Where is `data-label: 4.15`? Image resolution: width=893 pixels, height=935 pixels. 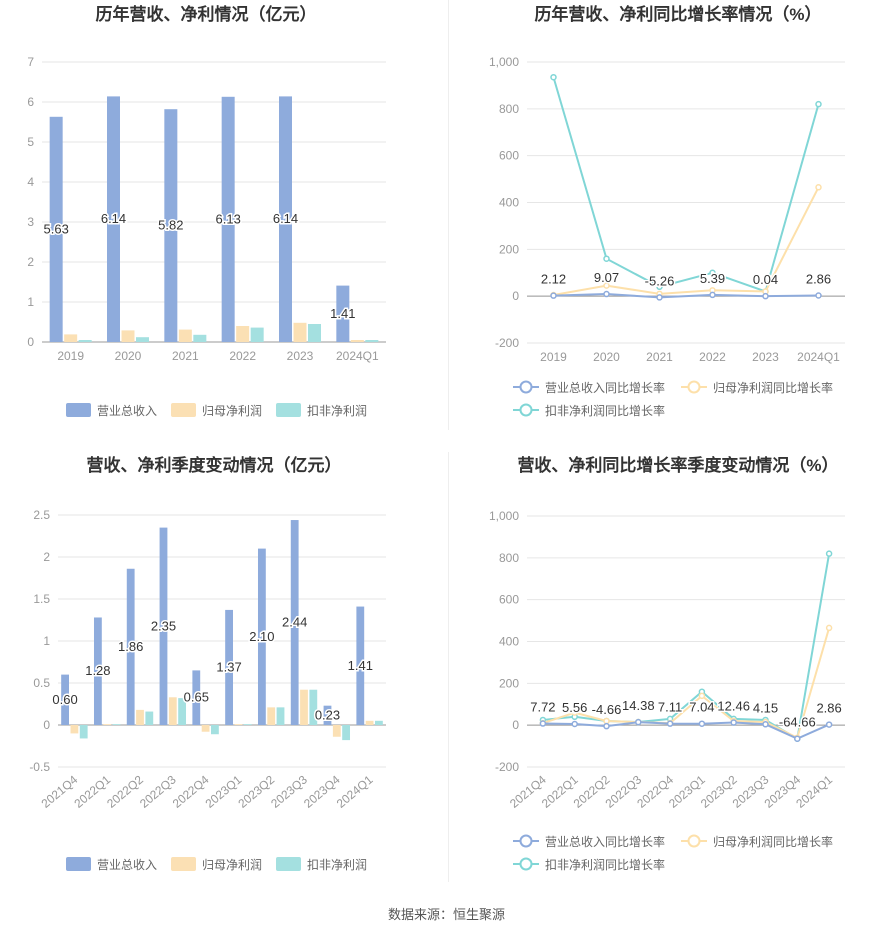 data-label: 4.15 is located at coordinates (765, 707).